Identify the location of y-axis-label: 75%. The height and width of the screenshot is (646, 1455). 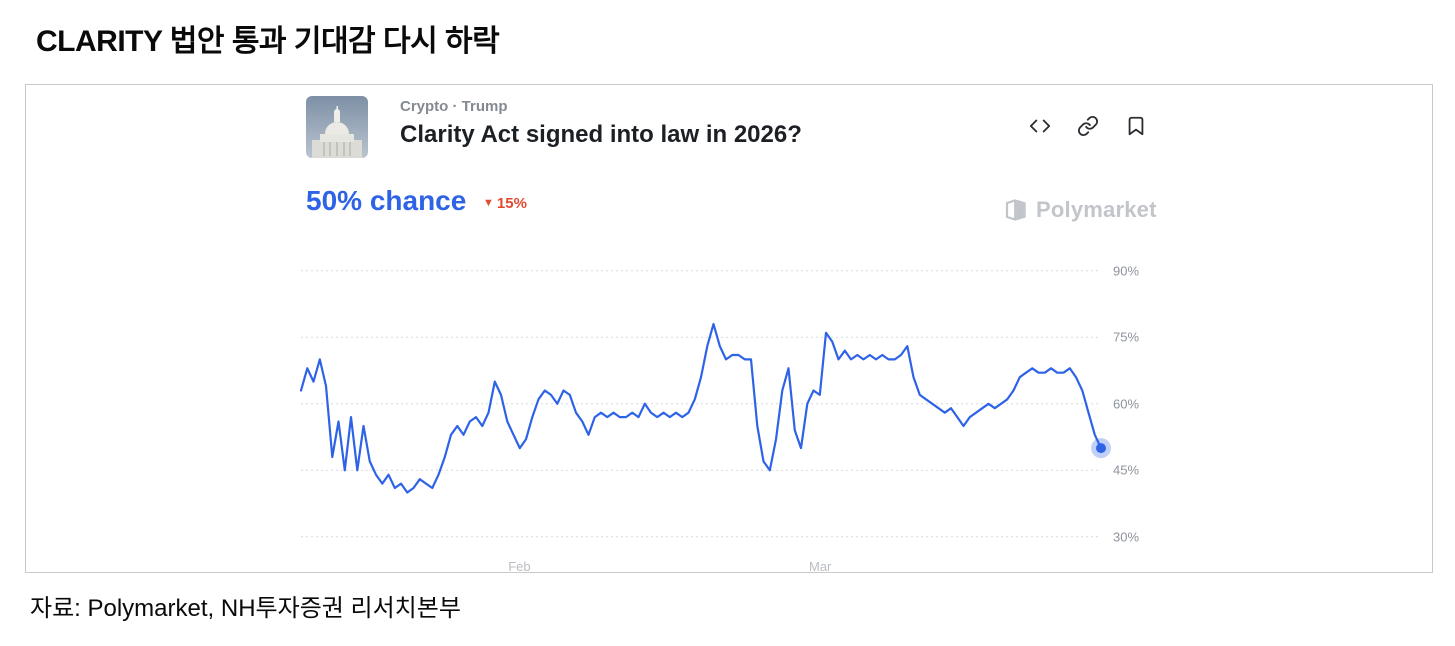
(1126, 337).